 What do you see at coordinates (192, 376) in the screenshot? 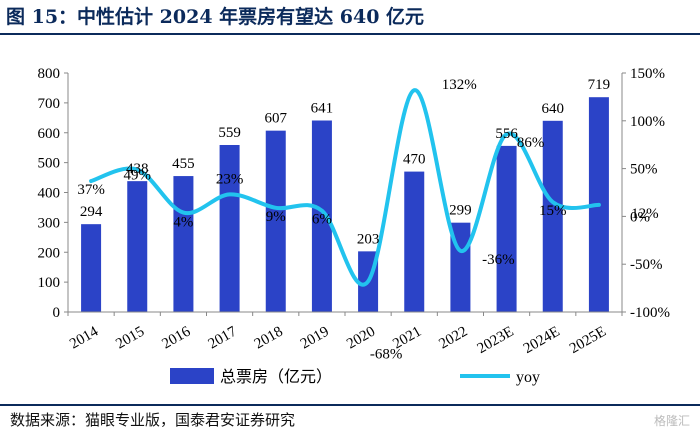
I see `legend-bar-swatch` at bounding box center [192, 376].